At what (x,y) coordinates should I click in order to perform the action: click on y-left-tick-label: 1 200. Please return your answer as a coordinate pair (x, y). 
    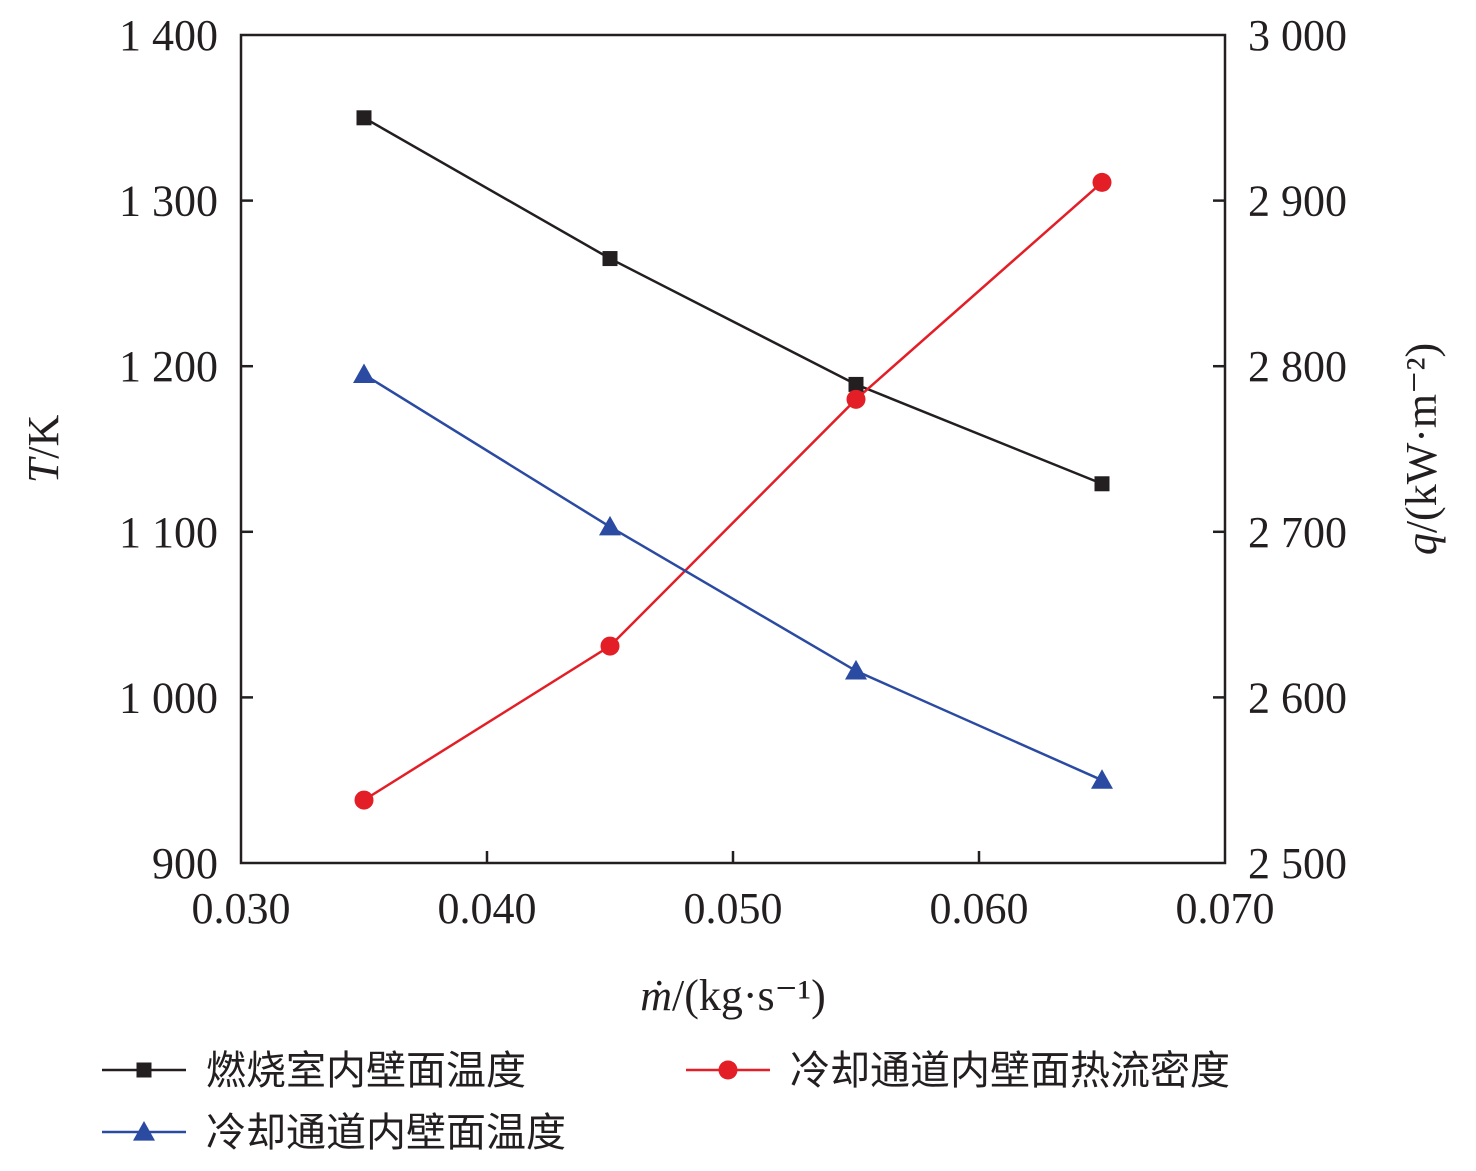
    Looking at the image, I should click on (168, 366).